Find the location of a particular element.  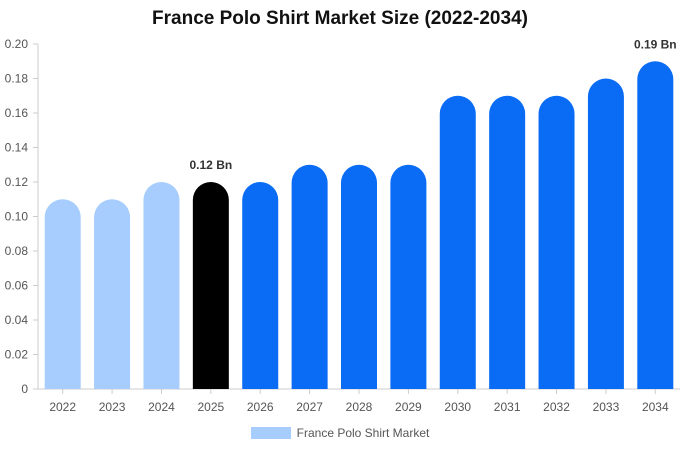

y-tick-label: 0.10 is located at coordinates (17, 217).